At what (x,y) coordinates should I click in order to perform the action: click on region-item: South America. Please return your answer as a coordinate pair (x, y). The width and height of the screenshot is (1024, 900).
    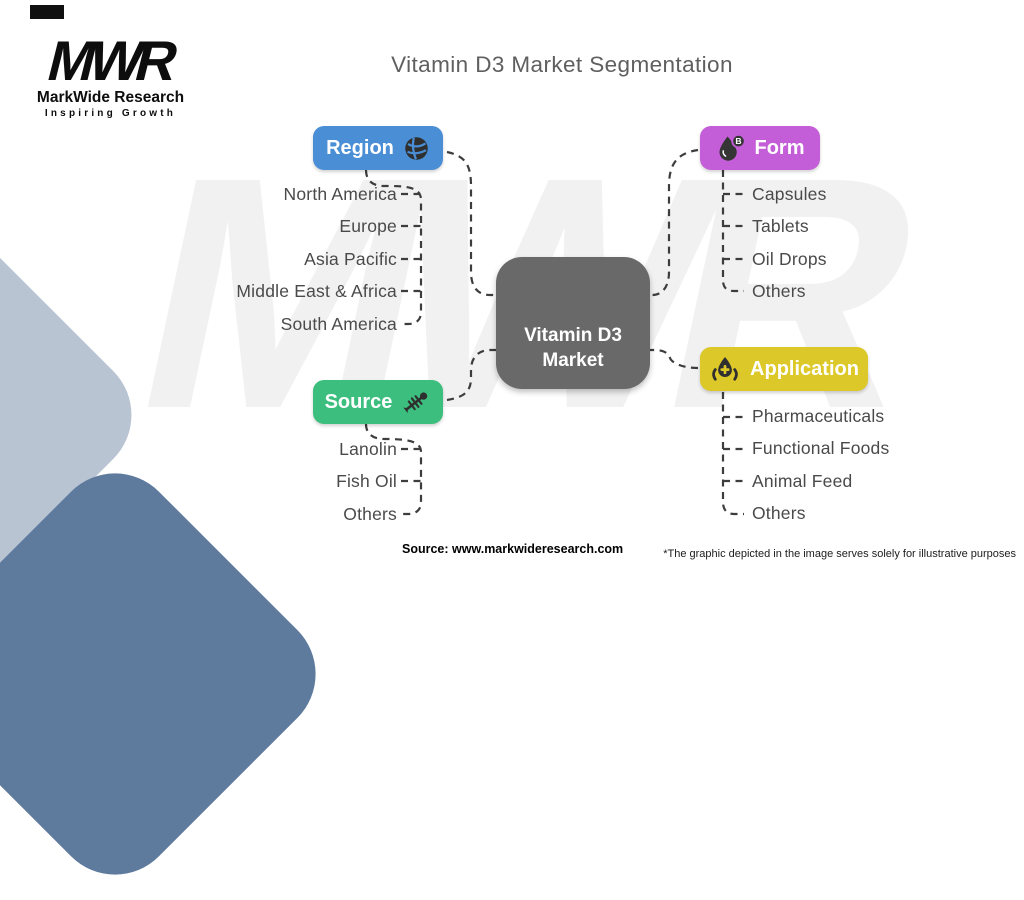
    Looking at the image, I should click on (338, 323).